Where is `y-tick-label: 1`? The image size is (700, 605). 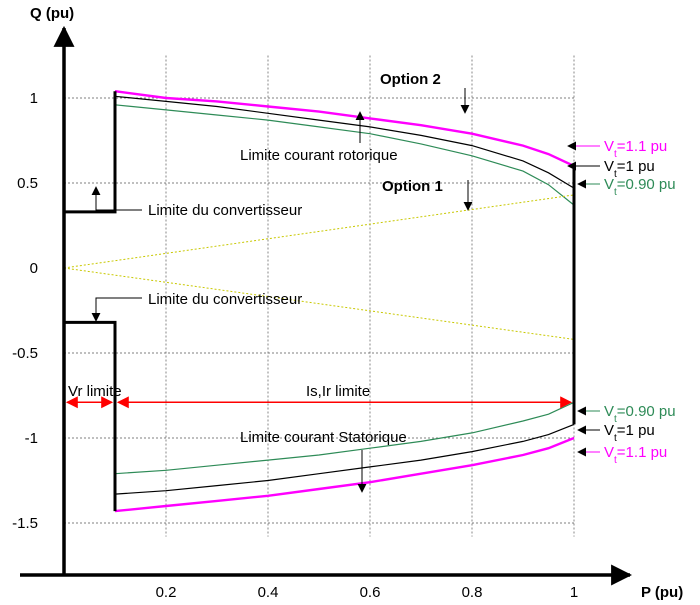 y-tick-label: 1 is located at coordinates (34, 98).